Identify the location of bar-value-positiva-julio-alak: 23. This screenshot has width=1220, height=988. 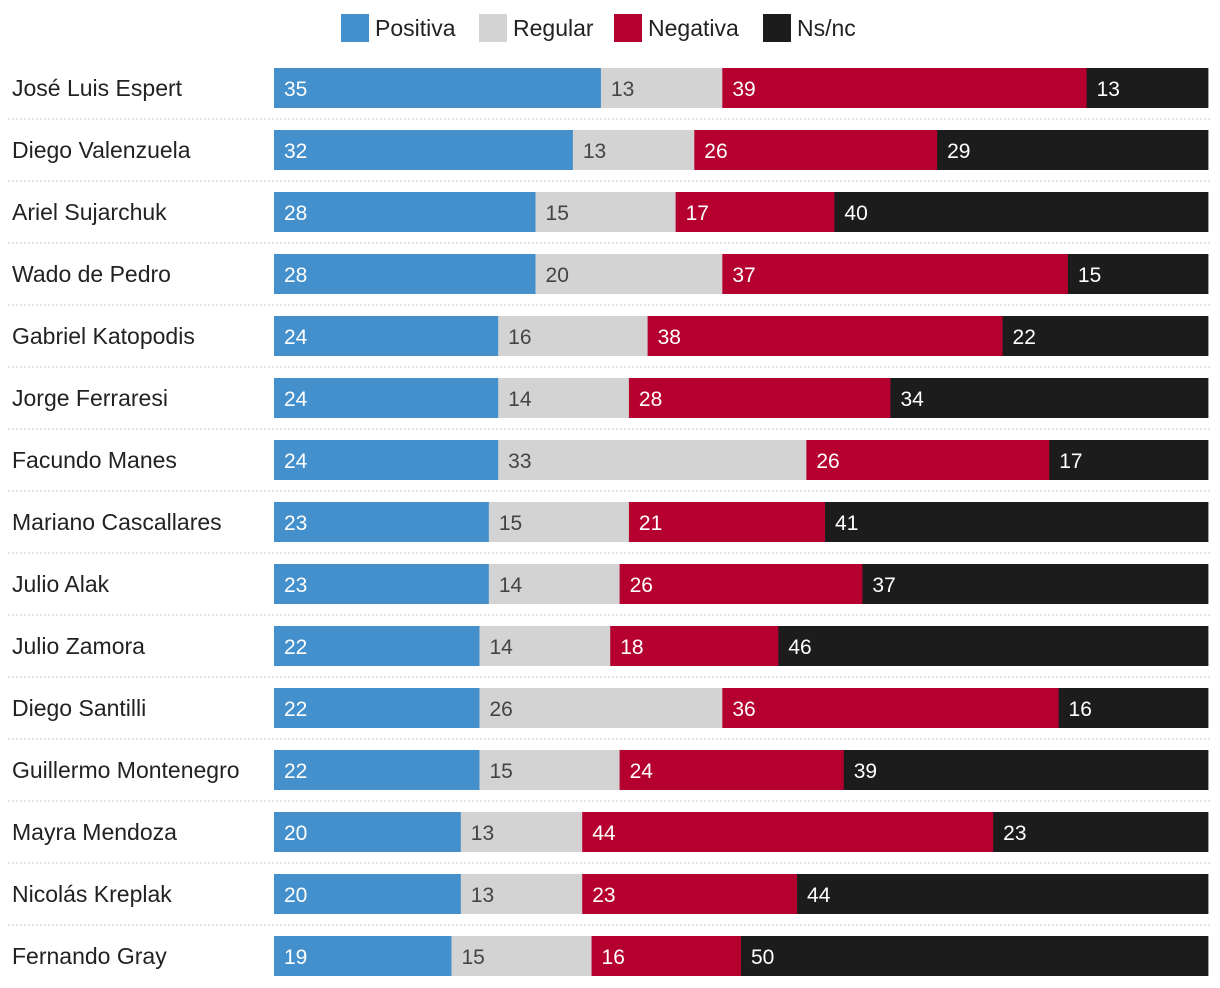
(295, 585).